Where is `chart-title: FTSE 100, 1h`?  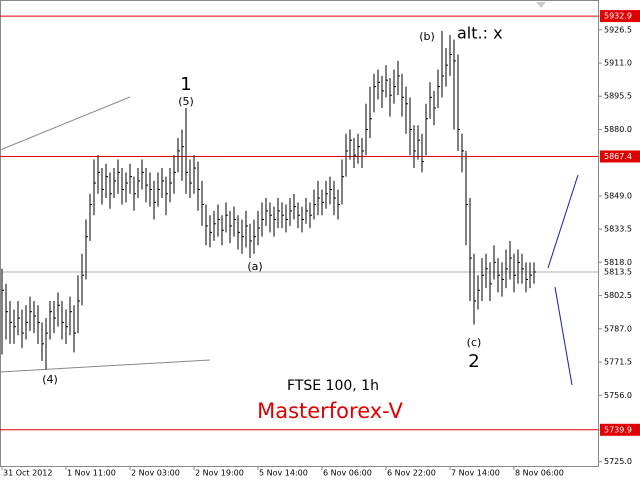
chart-title: FTSE 100, 1h is located at coordinates (333, 386).